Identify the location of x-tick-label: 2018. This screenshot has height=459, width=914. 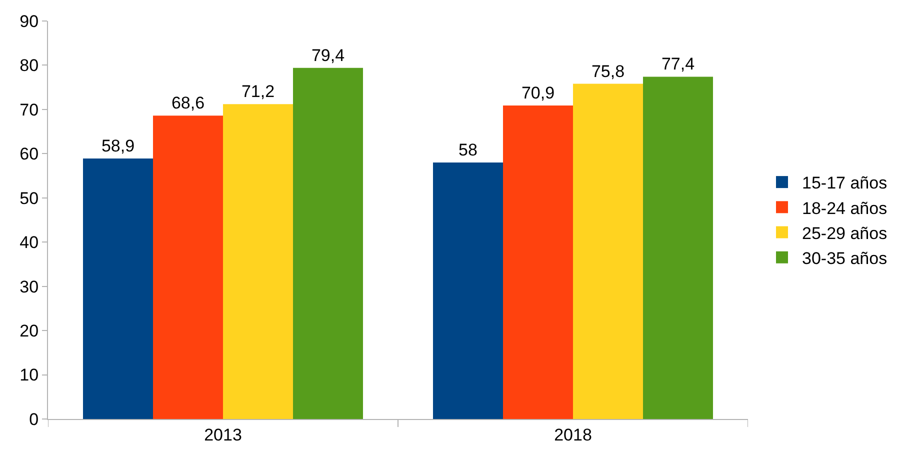
(573, 434).